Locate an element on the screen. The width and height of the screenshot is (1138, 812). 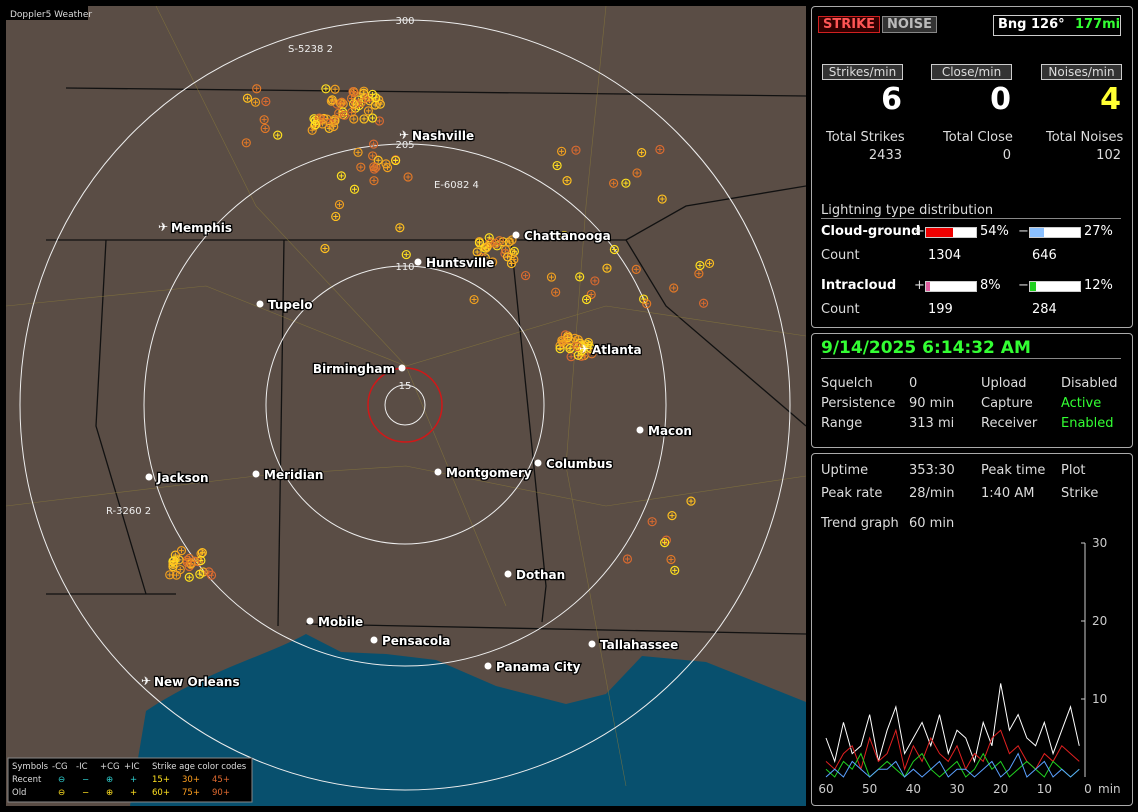
range-ring is located at coordinates (405, 405).